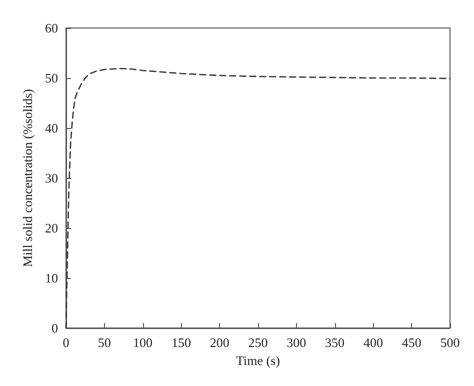 The width and height of the screenshot is (474, 386). Describe the element at coordinates (143, 342) in the screenshot. I see `x-tick-label: 100` at that location.